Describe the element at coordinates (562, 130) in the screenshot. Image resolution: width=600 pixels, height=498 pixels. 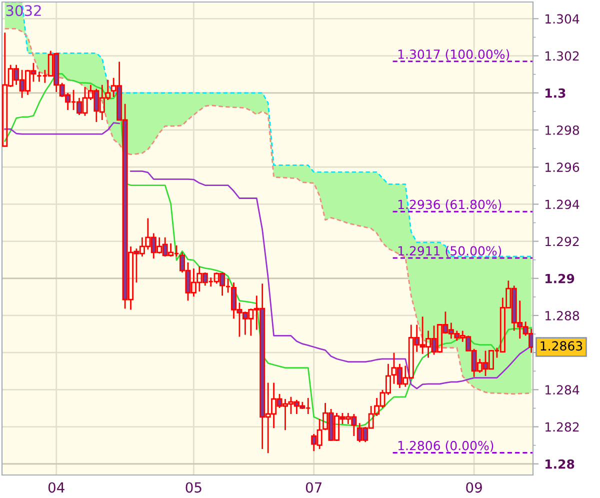
I see `y-tick-label: 1.298` at that location.